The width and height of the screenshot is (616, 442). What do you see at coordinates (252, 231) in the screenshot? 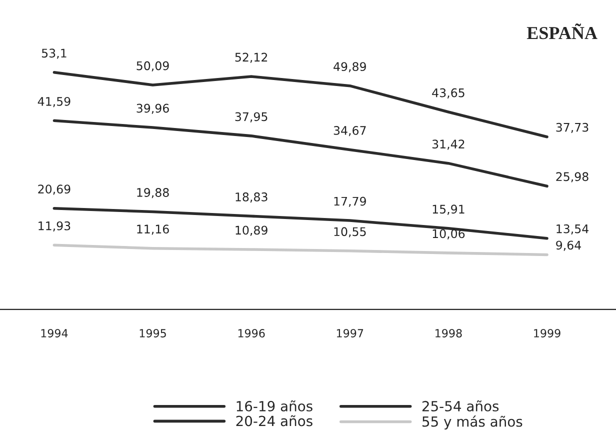
I see `data-label: 10,89` at bounding box center [252, 231].